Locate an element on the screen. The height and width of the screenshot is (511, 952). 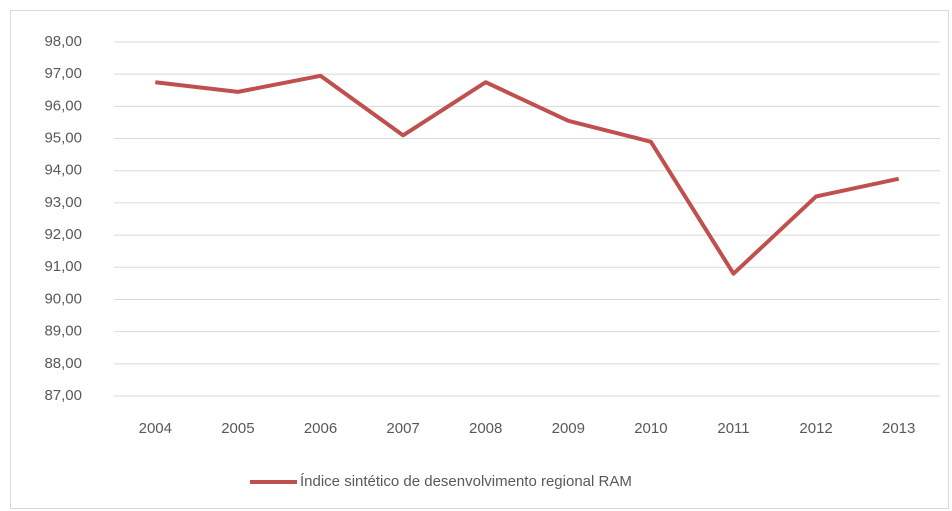
y-tick-label: 92,00 is located at coordinates (63, 234).